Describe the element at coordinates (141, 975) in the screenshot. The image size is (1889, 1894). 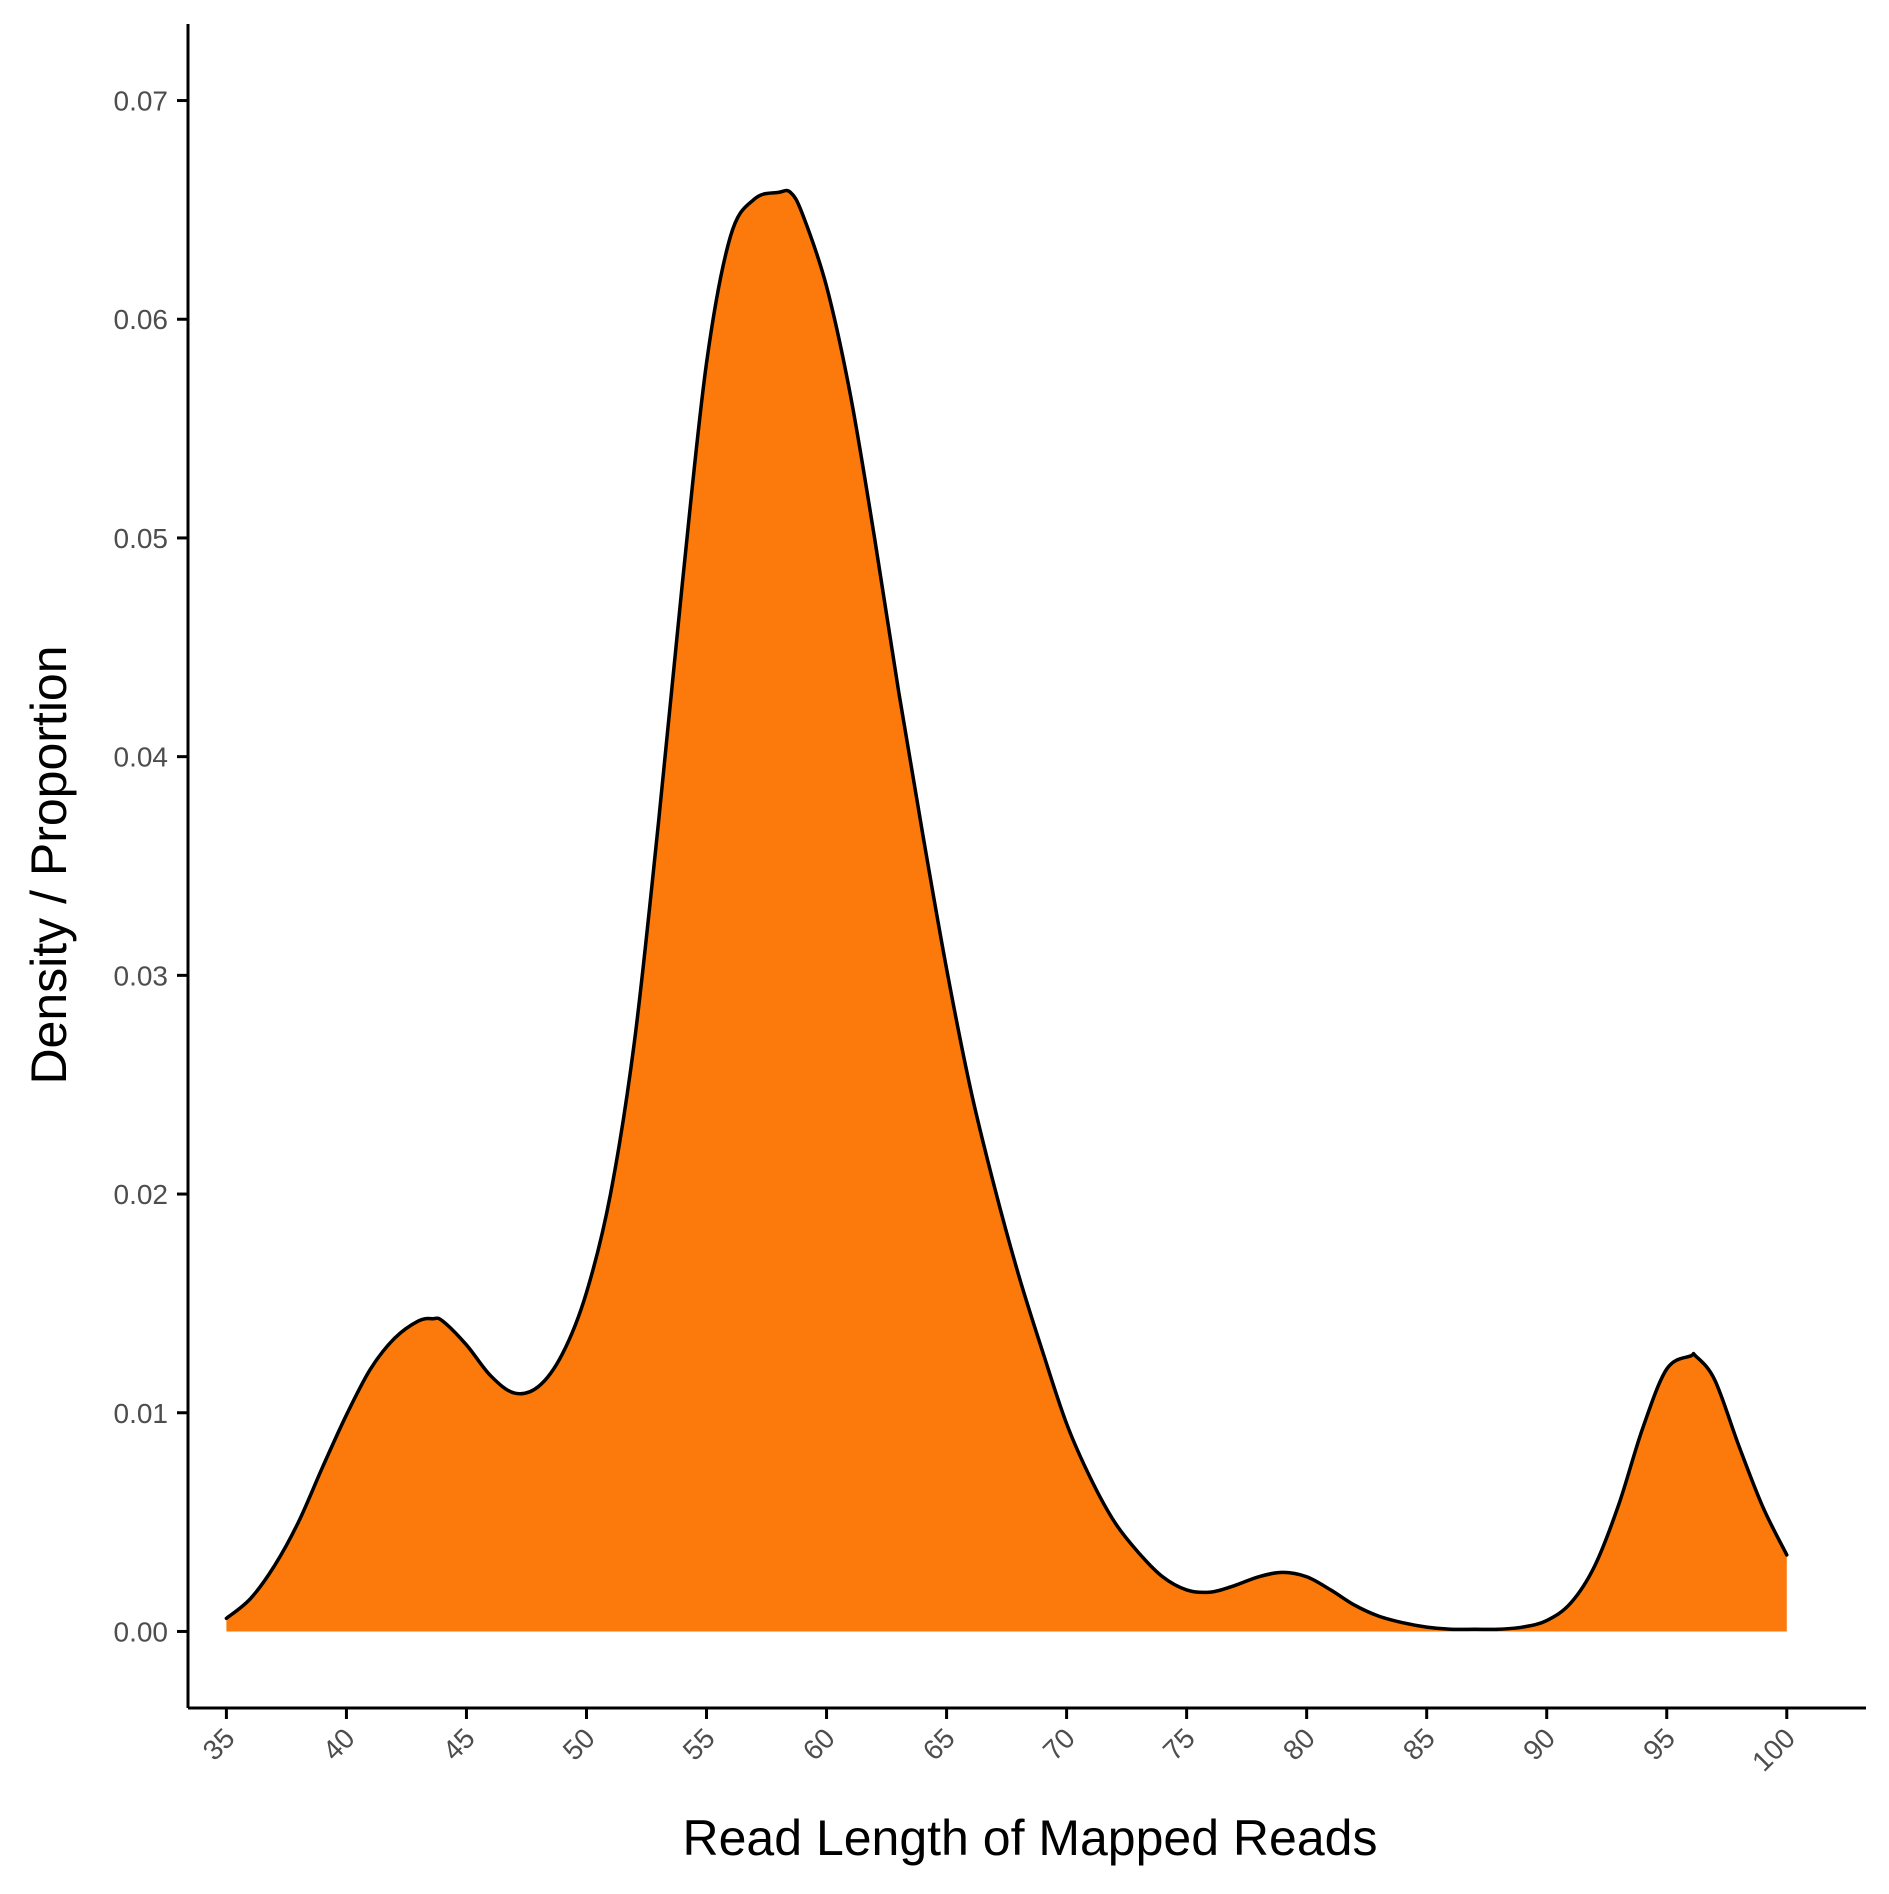
I see `y-tick-label: 0.03` at that location.